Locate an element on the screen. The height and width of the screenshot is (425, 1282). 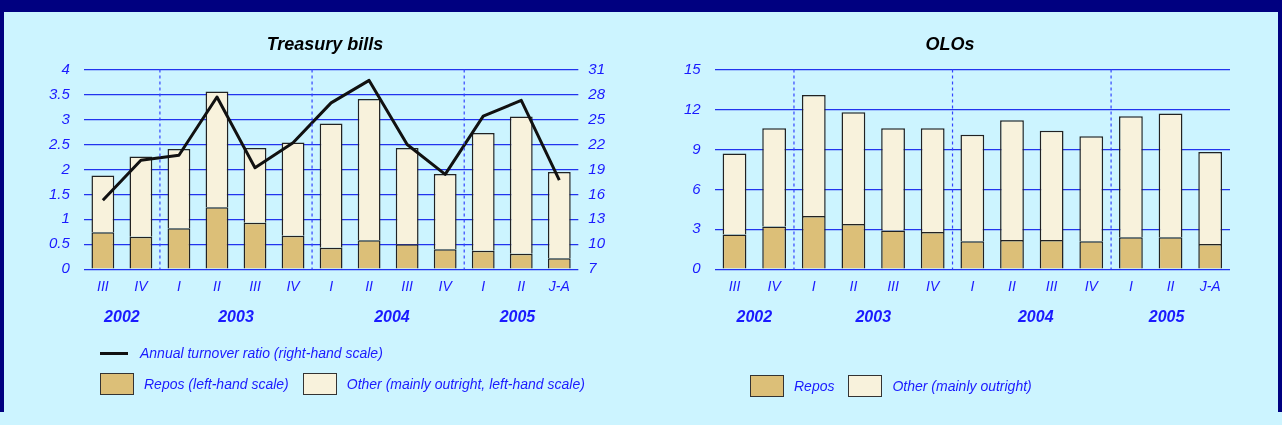
y-tick-label: 1.5 is located at coordinates (59, 193).